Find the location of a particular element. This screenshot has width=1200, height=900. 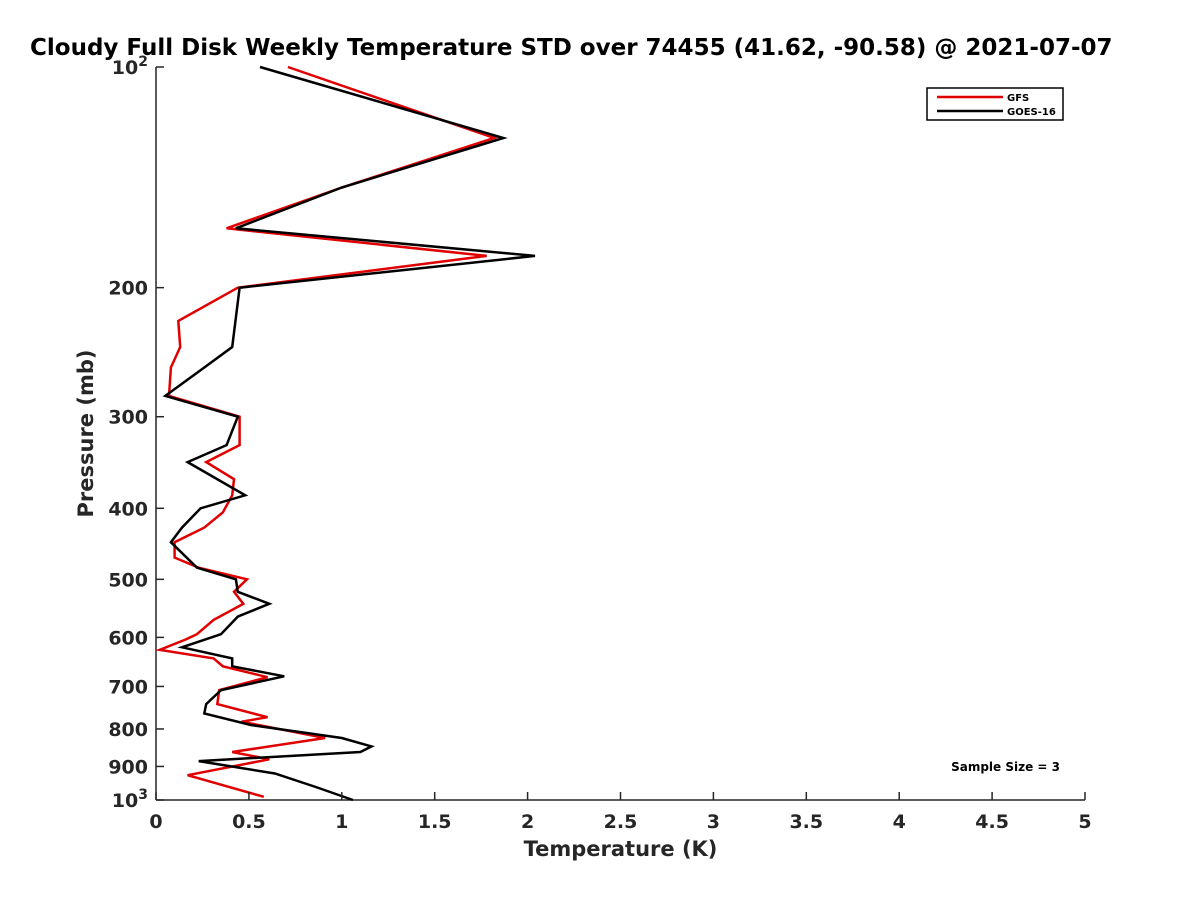

y-tick-label: 500 is located at coordinates (128, 580).